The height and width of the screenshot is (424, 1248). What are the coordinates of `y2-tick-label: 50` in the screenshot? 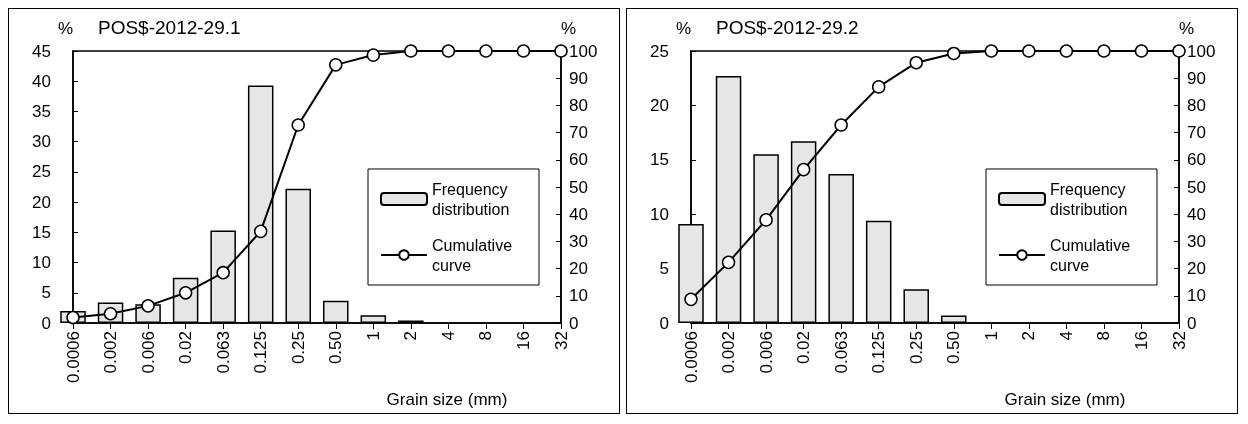 It's located at (1196, 187).